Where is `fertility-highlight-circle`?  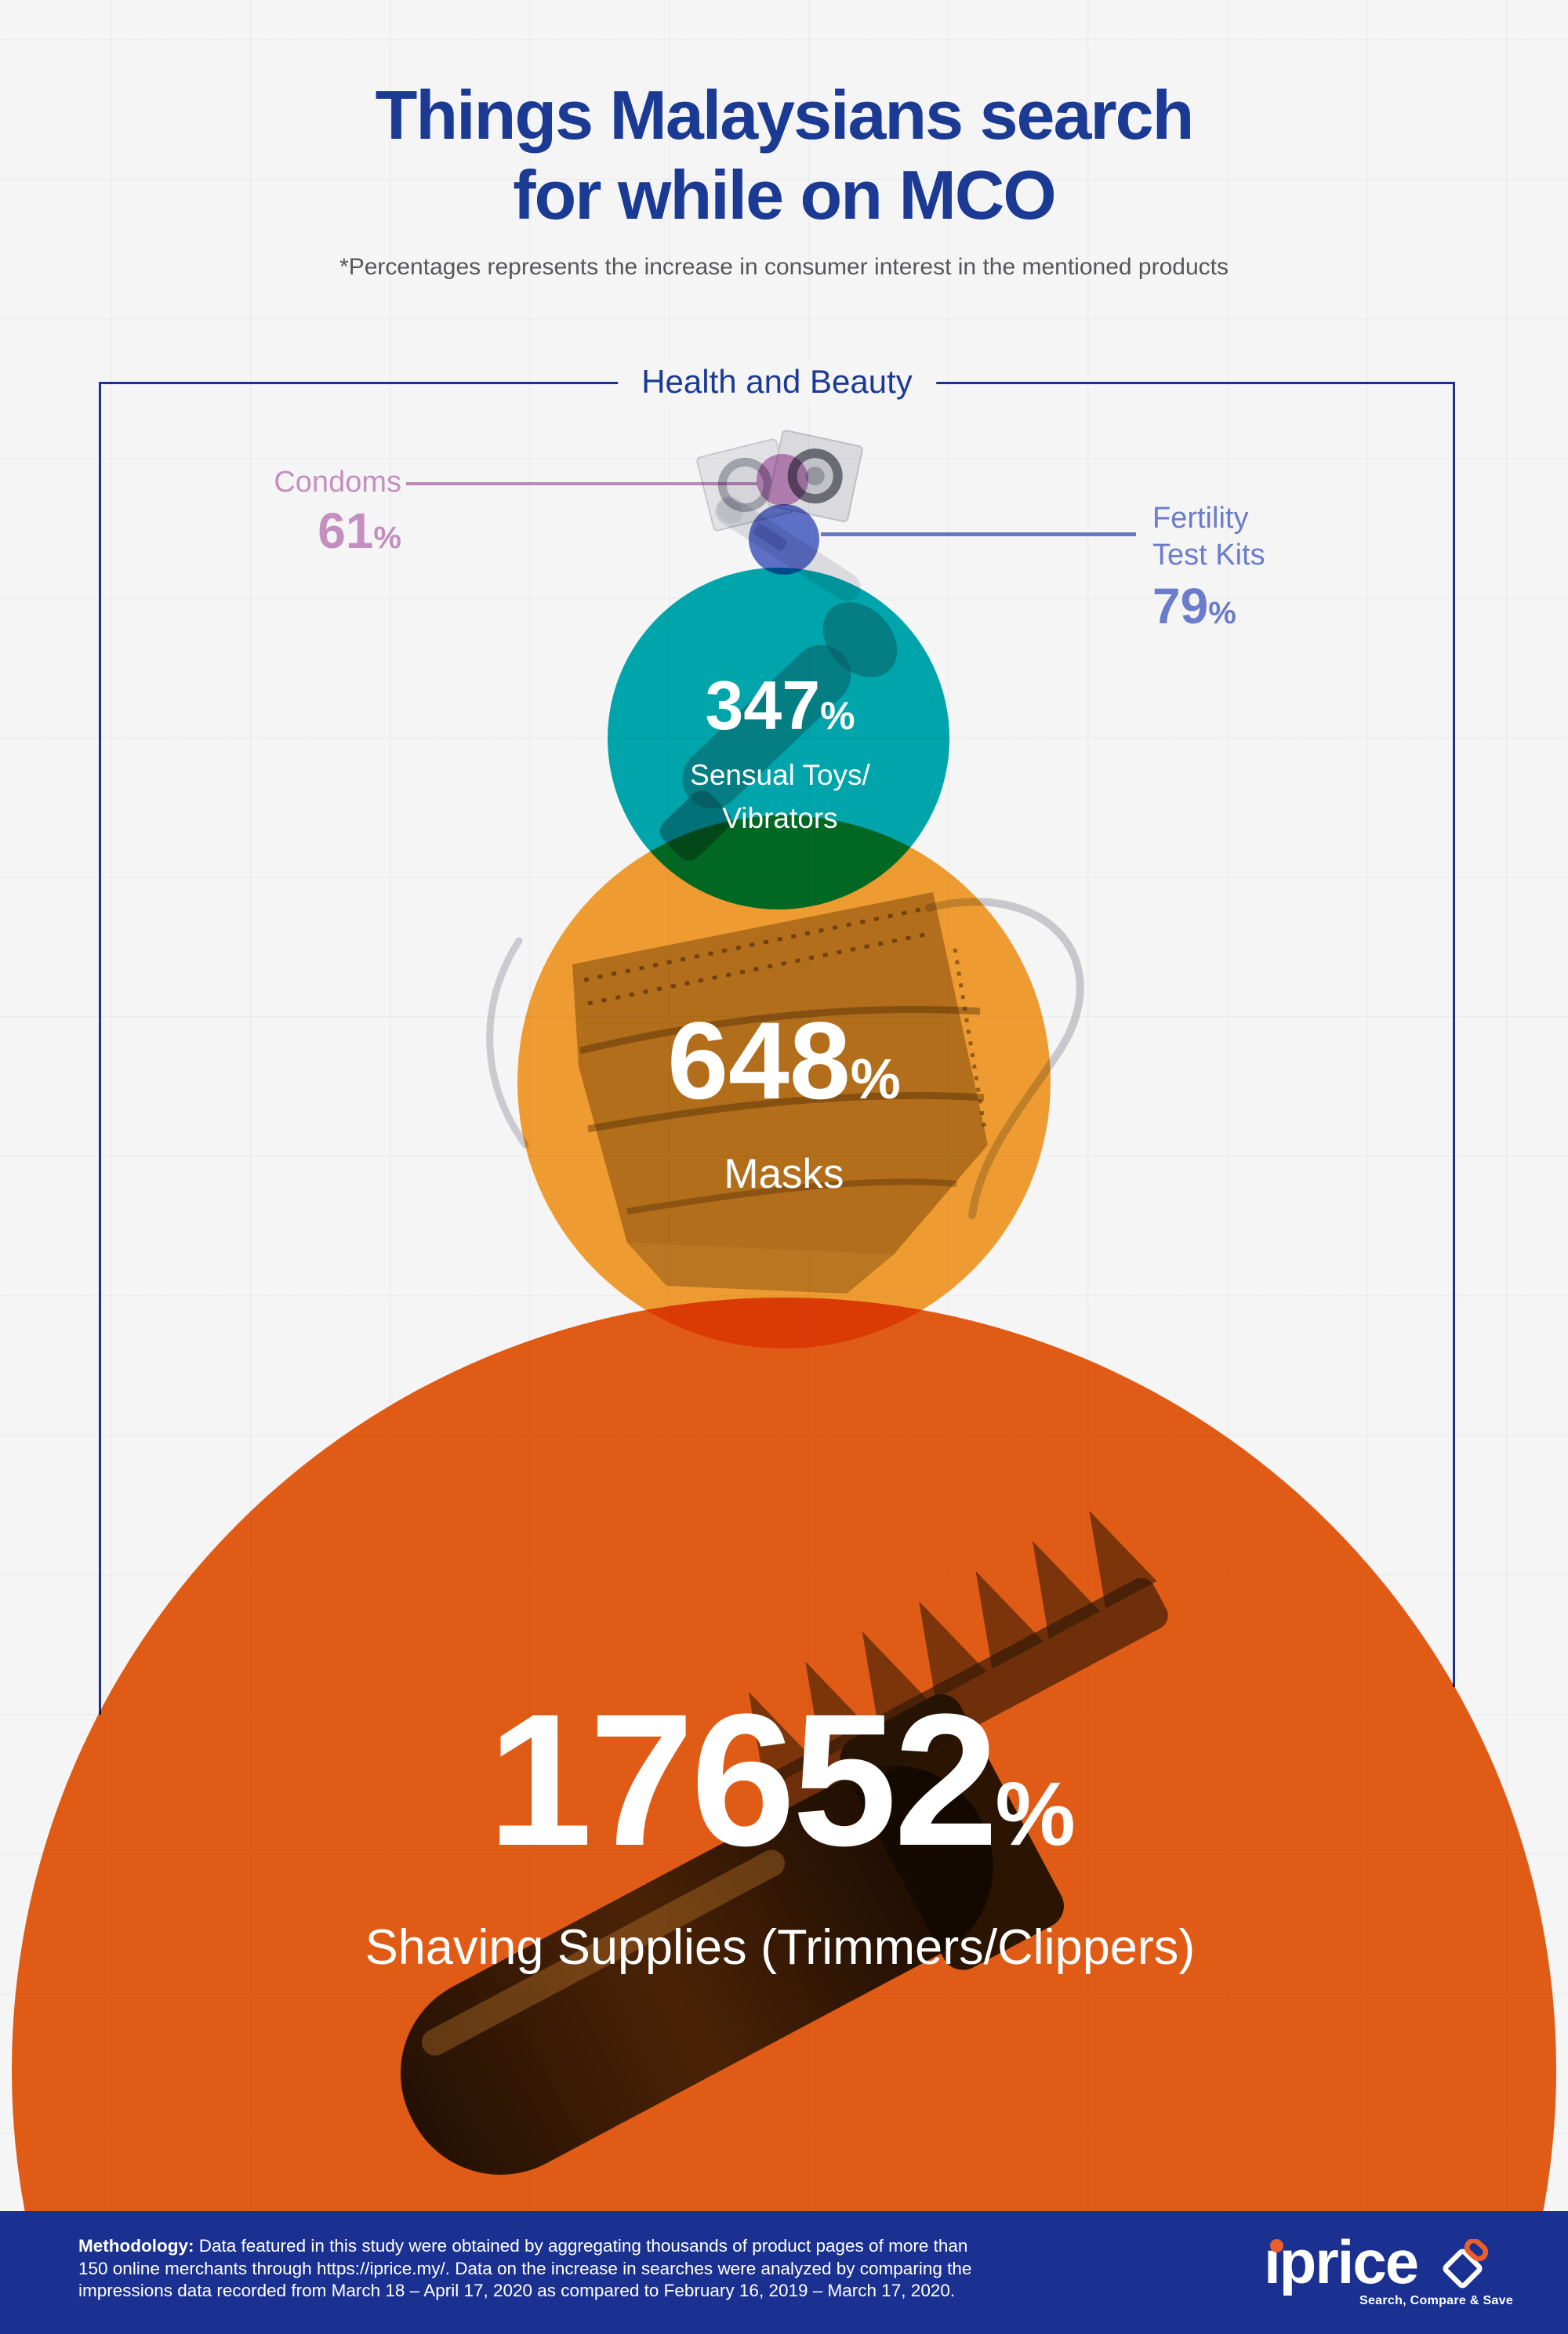 fertility-highlight-circle is located at coordinates (784, 539).